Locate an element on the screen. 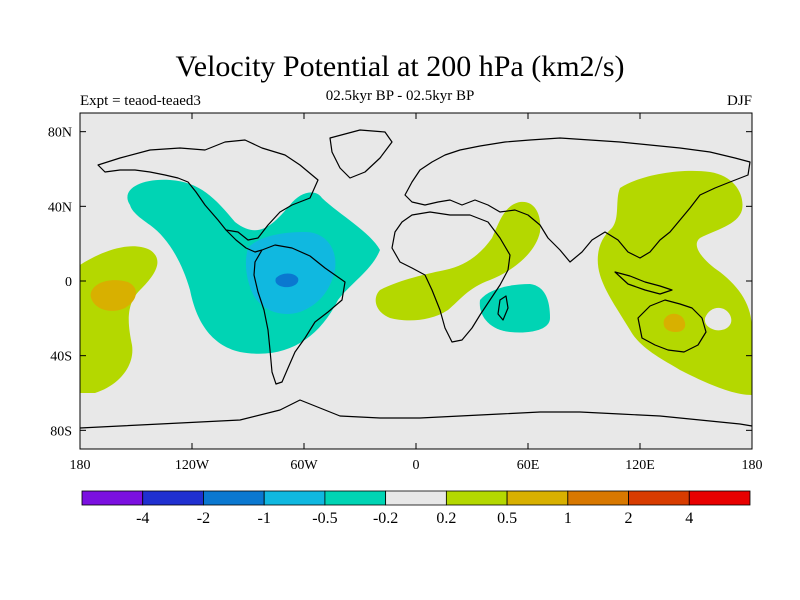 The width and height of the screenshot is (800, 600). period-label: 02.5kyr BP - 02.5kyr BP is located at coordinates (400, 96).